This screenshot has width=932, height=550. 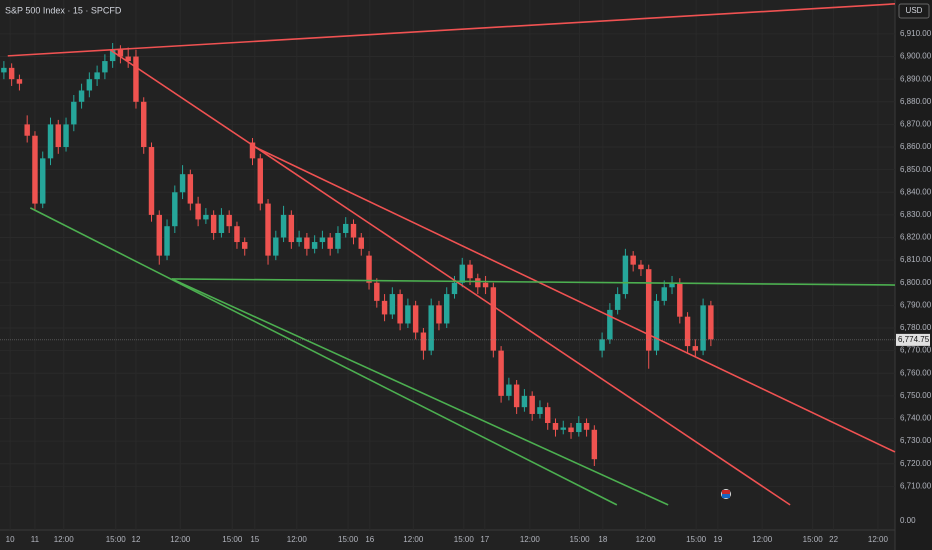 What do you see at coordinates (916, 259) in the screenshot?
I see `y-tick-label: 6,810.00` at bounding box center [916, 259].